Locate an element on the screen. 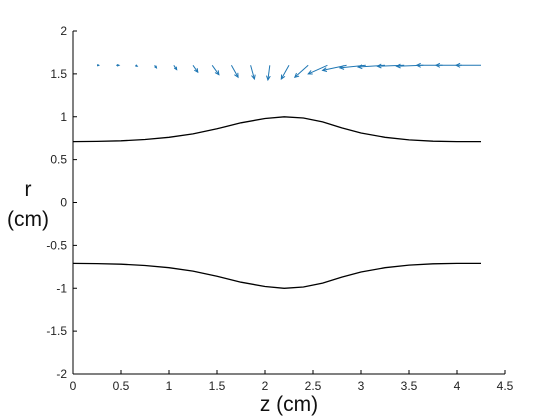 The width and height of the screenshot is (560, 420). y-tick-label: 1 is located at coordinates (63, 117).